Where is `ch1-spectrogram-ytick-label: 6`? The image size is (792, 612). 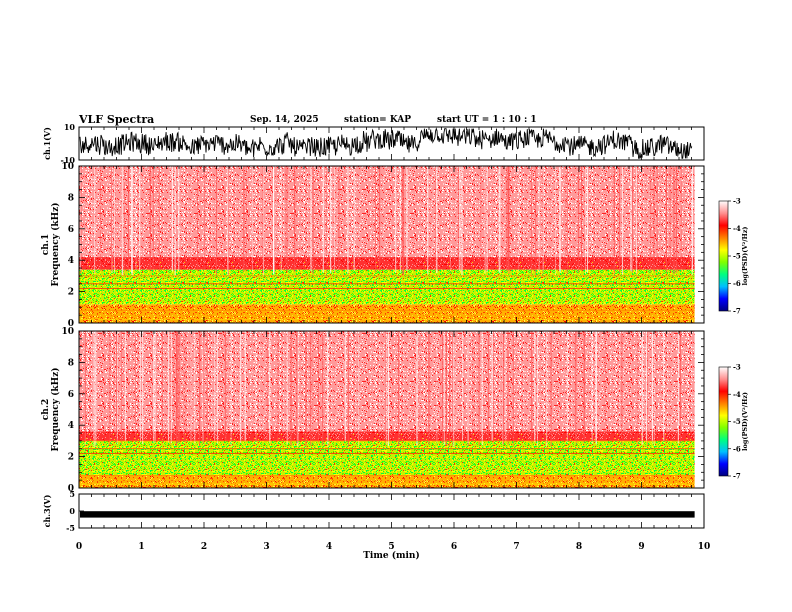
ch1-spectrogram-ytick-label: 6 is located at coordinates (71, 230).